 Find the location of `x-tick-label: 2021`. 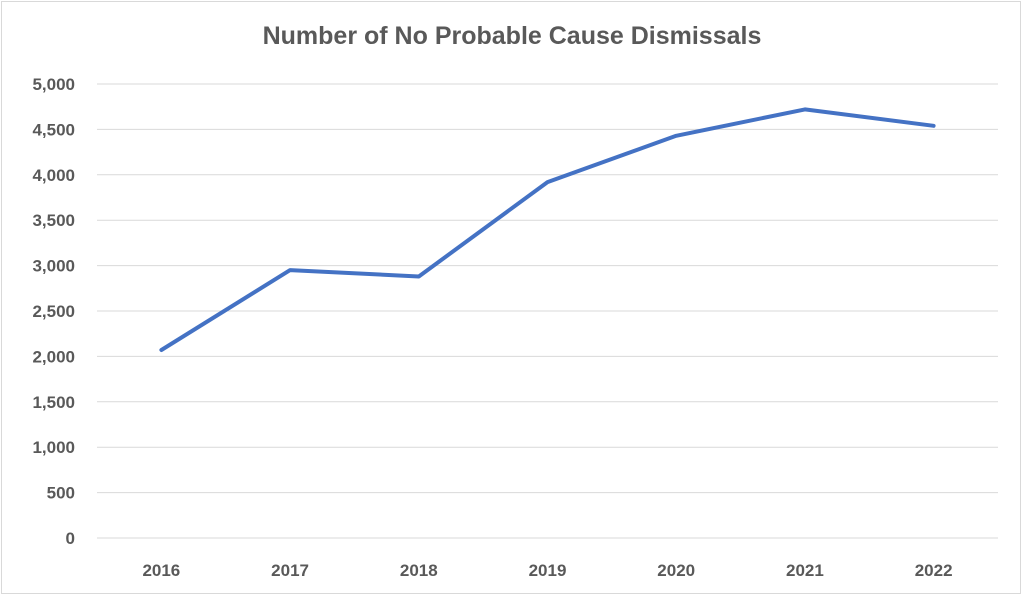

x-tick-label: 2021 is located at coordinates (805, 570).